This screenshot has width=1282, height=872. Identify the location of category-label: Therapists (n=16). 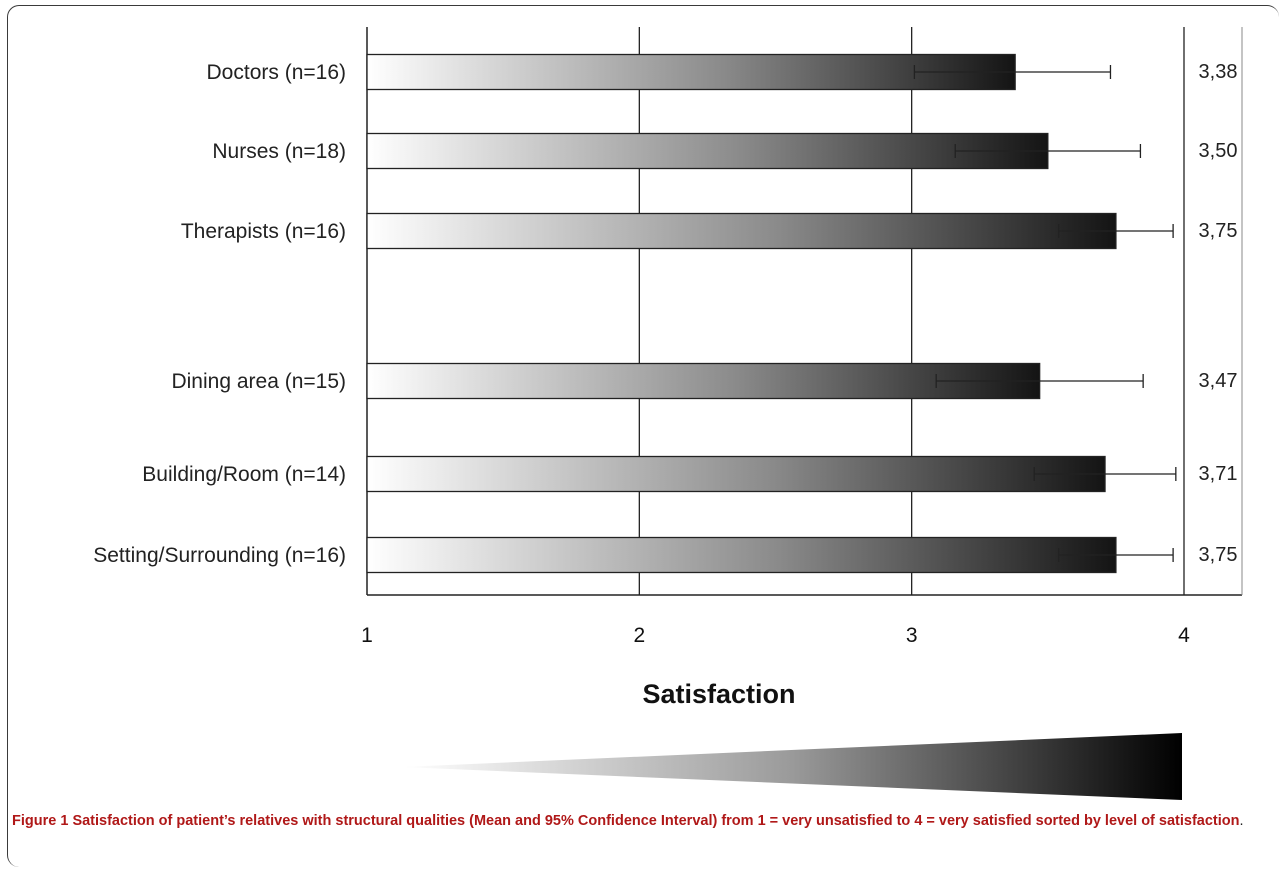
(263, 231).